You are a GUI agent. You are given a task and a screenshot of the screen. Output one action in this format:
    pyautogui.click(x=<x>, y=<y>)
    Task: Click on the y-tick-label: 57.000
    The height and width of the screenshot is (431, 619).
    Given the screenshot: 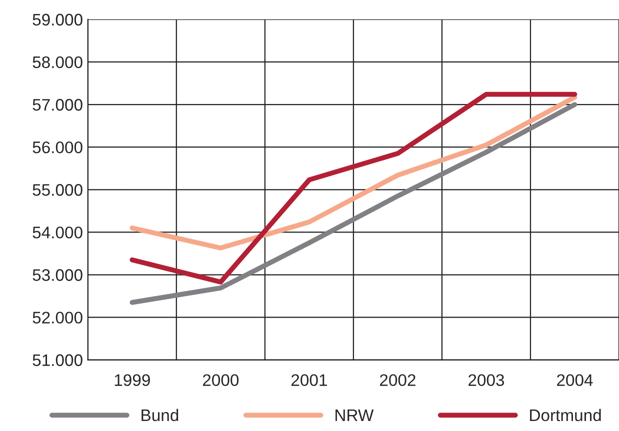 What is the action you would take?
    pyautogui.click(x=57, y=104)
    